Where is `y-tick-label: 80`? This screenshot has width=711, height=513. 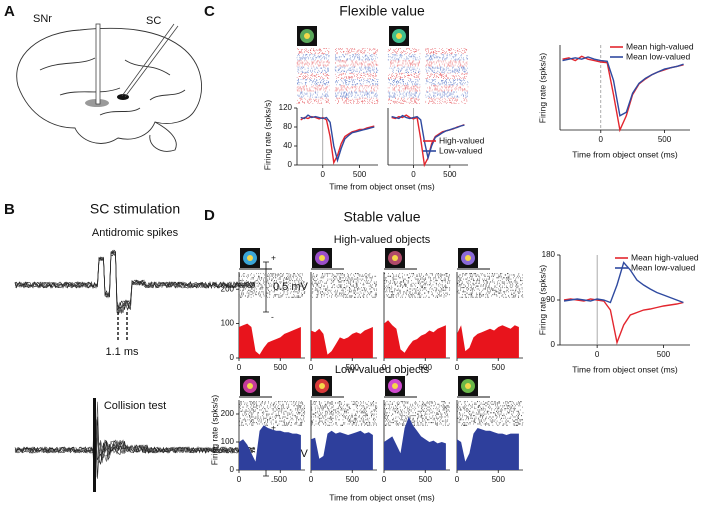 y-tick-label: 80 is located at coordinates (287, 126).